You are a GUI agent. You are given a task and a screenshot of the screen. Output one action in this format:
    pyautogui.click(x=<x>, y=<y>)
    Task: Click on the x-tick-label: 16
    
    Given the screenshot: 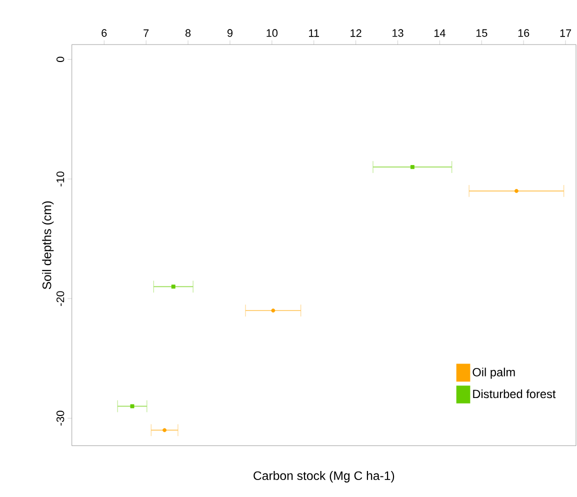 What is the action you would take?
    pyautogui.click(x=524, y=33)
    